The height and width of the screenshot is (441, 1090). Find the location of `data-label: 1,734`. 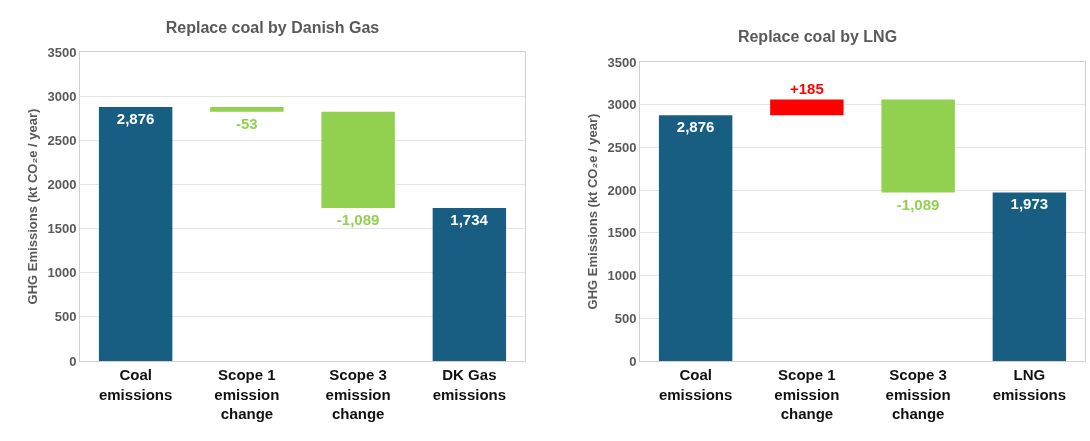

data-label: 1,734 is located at coordinates (469, 219).